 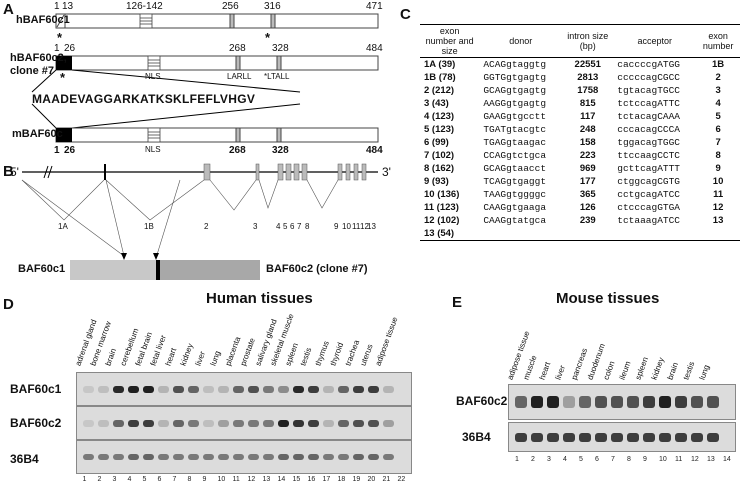 I want to click on human-tissue-label: heart, so click(x=170, y=356).